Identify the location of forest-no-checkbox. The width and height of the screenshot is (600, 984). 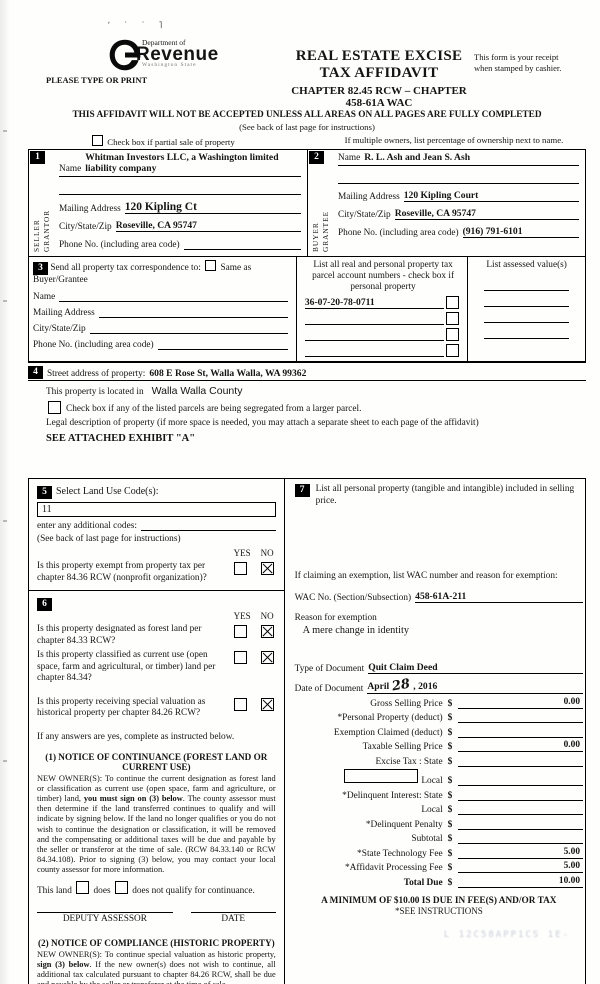
(267, 631).